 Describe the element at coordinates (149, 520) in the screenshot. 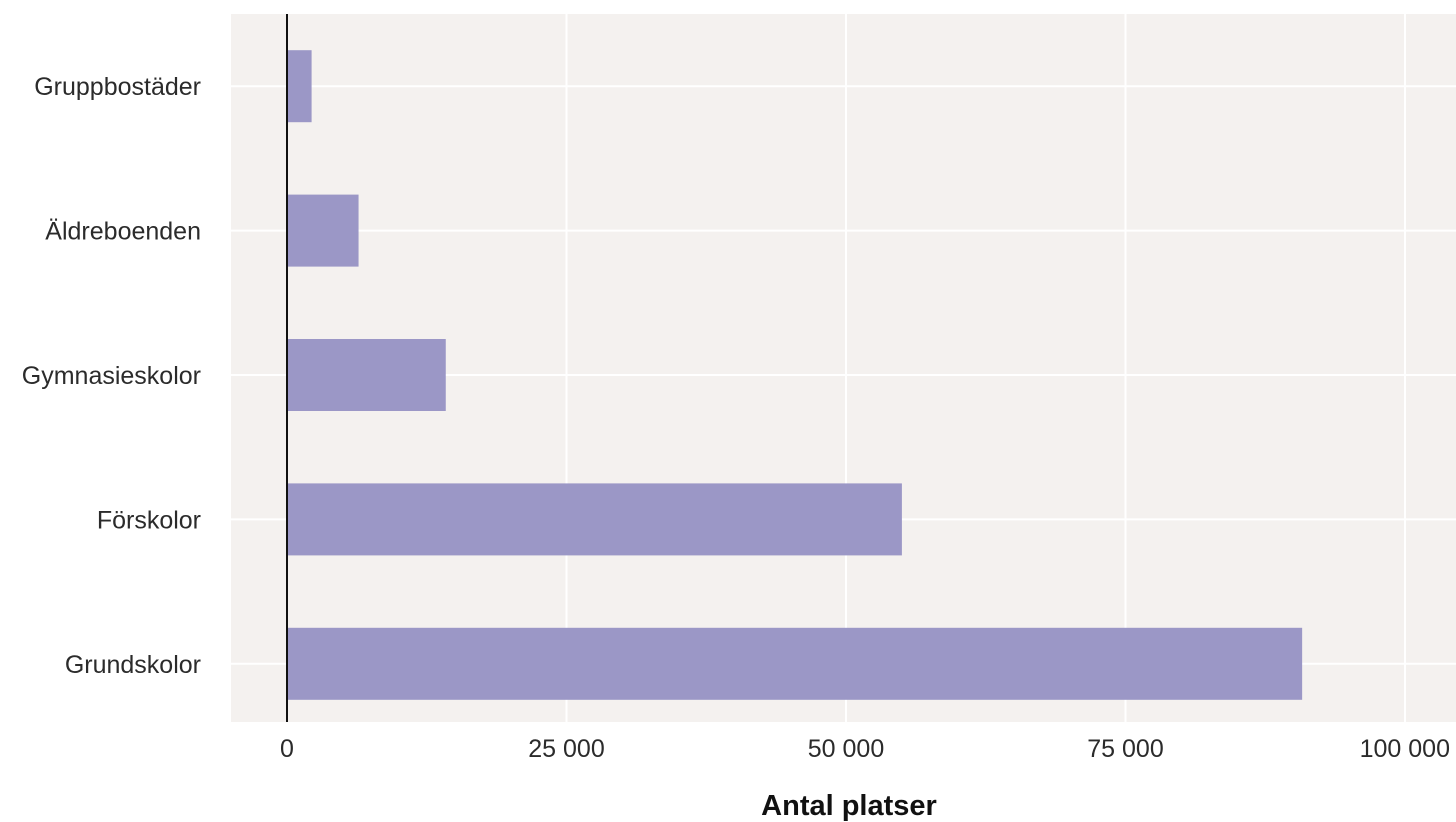

I see `y-tick-label: Förskolor` at that location.